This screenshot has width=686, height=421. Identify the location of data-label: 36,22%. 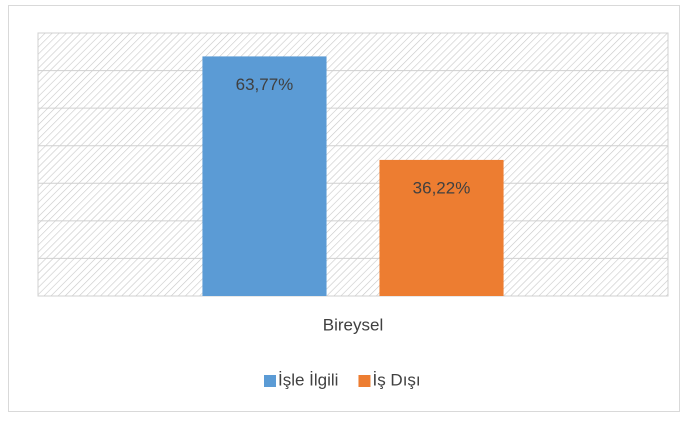
(442, 187).